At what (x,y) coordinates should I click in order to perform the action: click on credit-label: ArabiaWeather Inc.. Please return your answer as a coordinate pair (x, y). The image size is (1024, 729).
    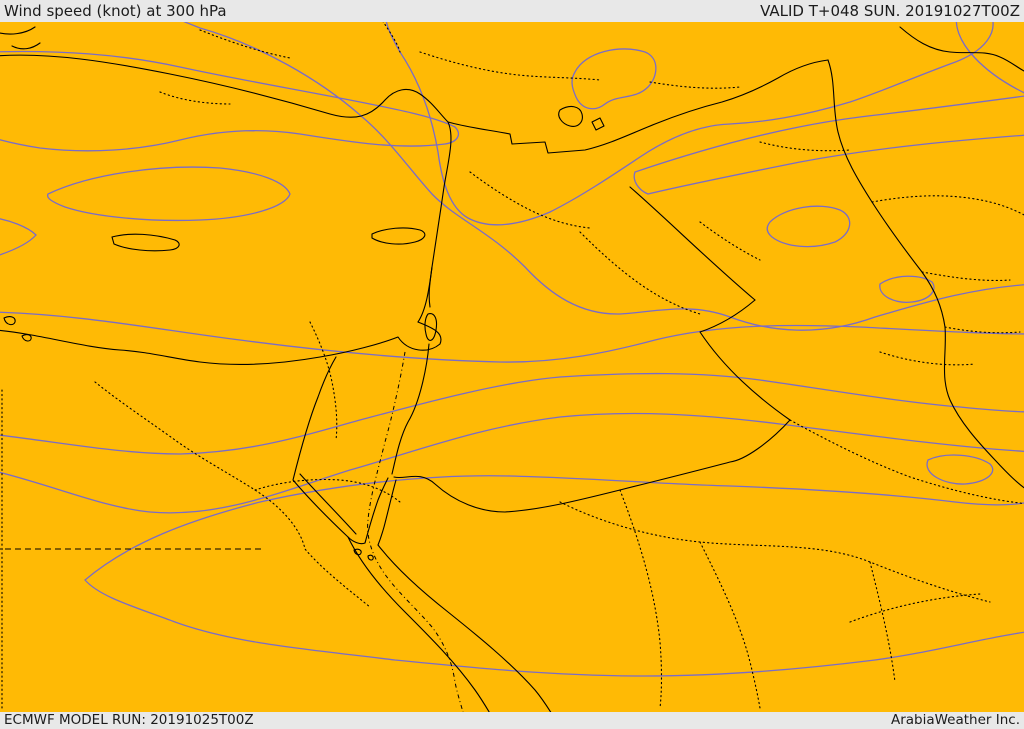
    Looking at the image, I should click on (955, 719).